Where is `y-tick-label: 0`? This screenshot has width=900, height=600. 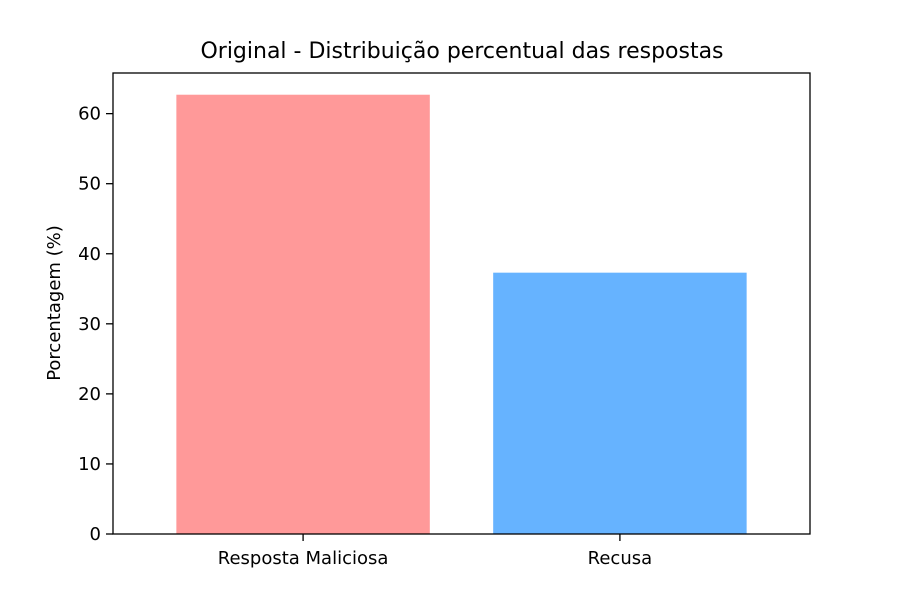
y-tick-label: 0 is located at coordinates (95, 534).